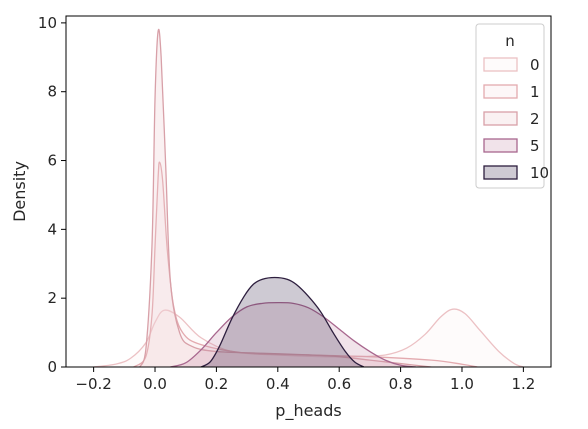 The height and width of the screenshot is (429, 588). I want to click on x-tick-label: 1.0, so click(462, 384).